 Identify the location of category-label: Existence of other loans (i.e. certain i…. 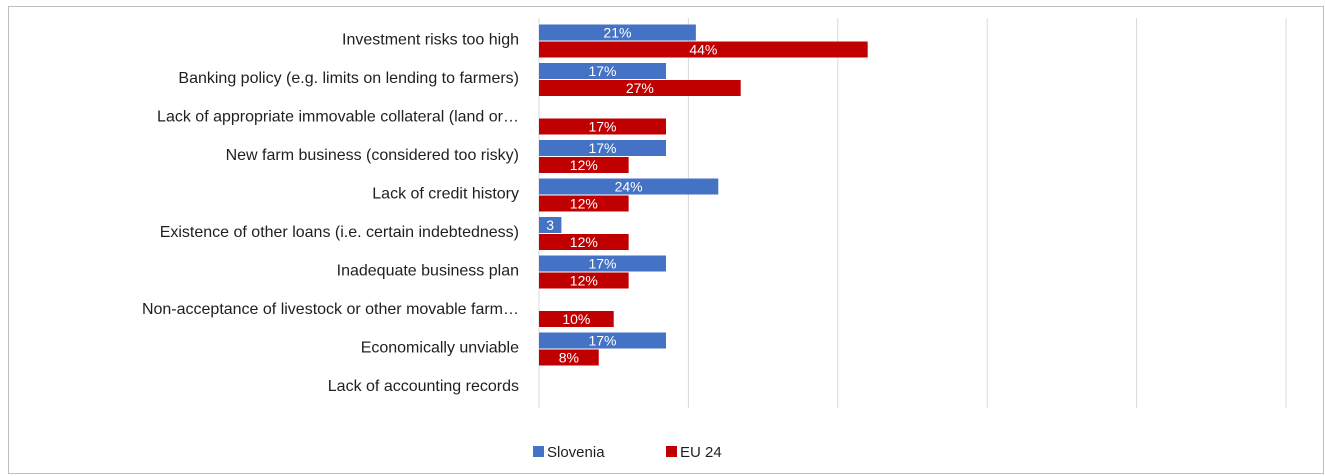
(339, 232).